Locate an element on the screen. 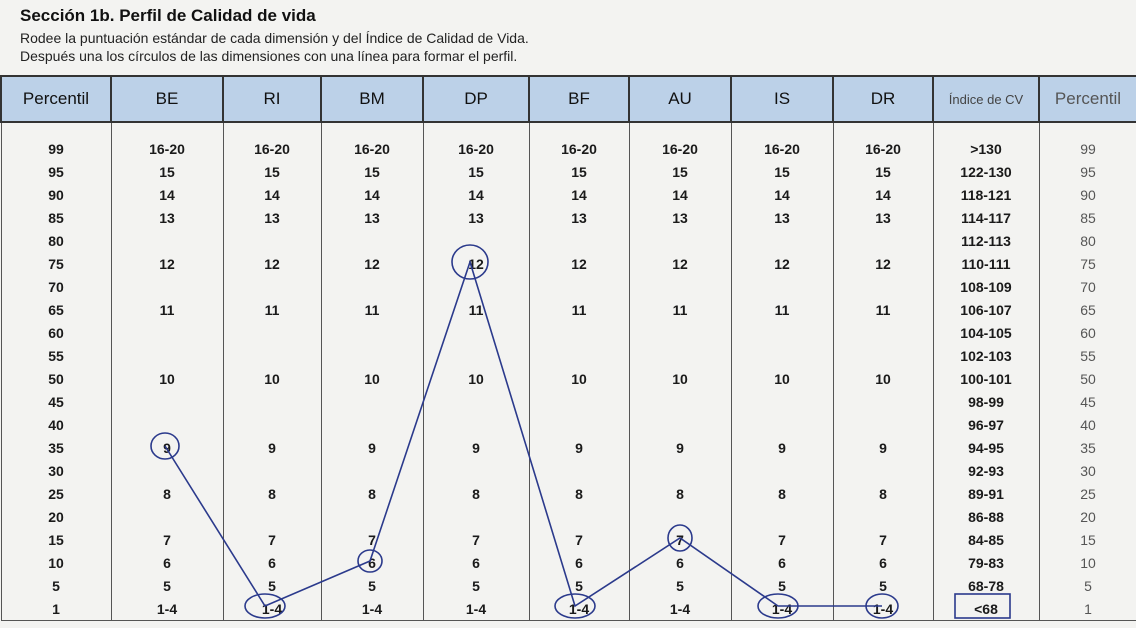 The width and height of the screenshot is (1136, 628). cell: 20 is located at coordinates (1087, 516).